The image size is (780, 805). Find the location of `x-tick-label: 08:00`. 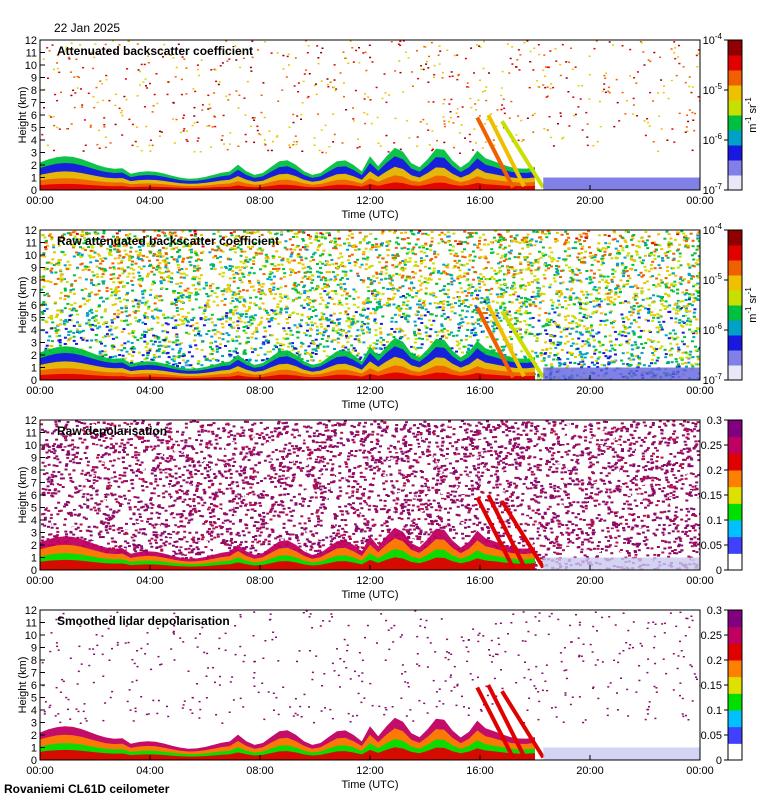

x-tick-label: 08:00 is located at coordinates (260, 201).